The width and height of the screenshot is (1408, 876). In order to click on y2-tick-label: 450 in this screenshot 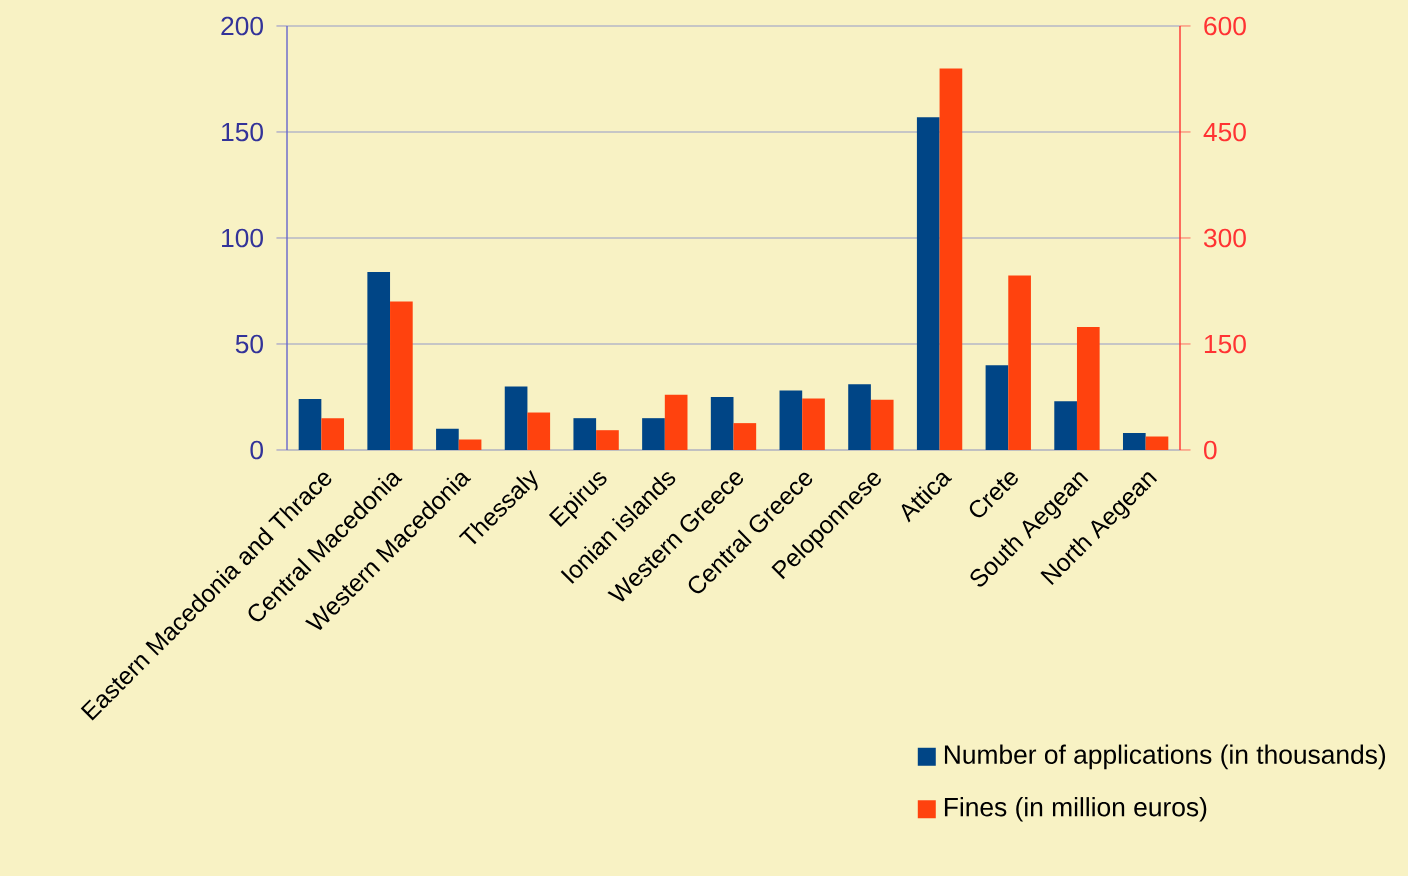, I will do `click(1224, 132)`.